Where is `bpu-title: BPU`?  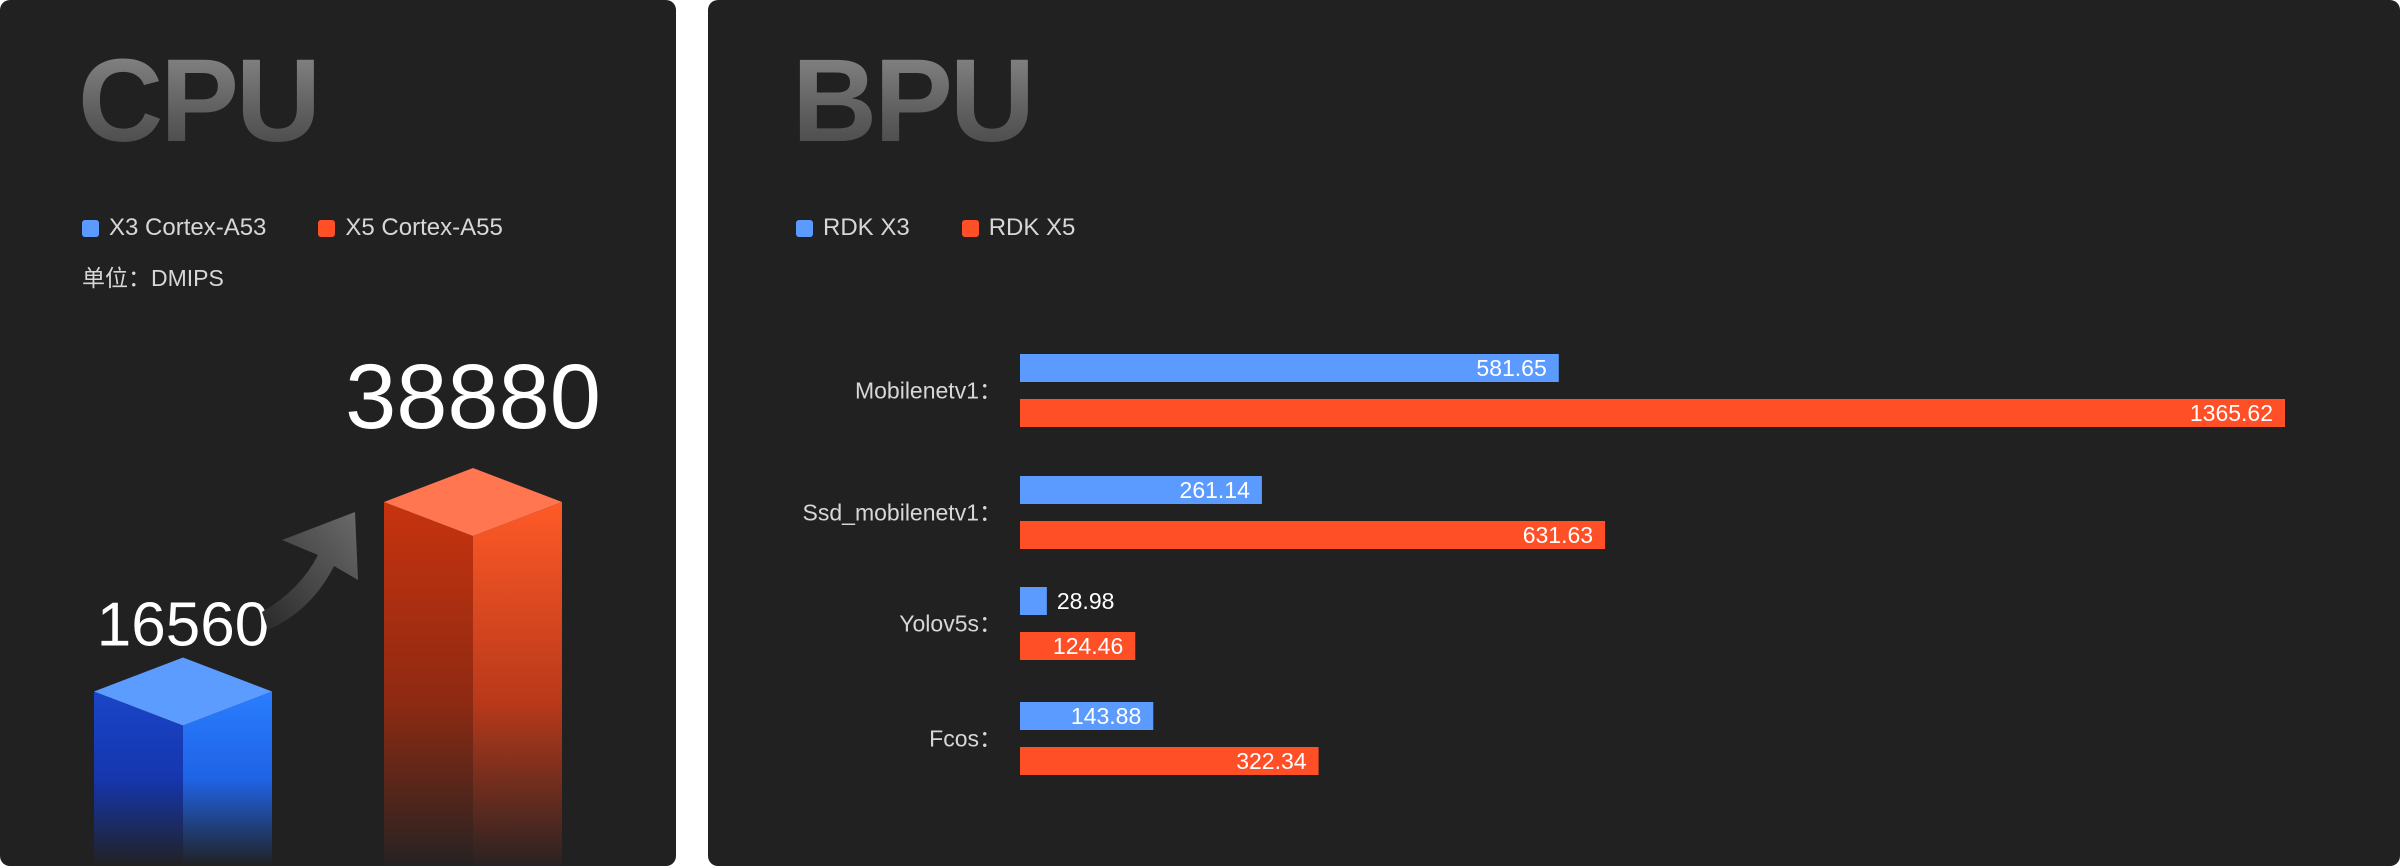
bpu-title: BPU is located at coordinates (913, 101).